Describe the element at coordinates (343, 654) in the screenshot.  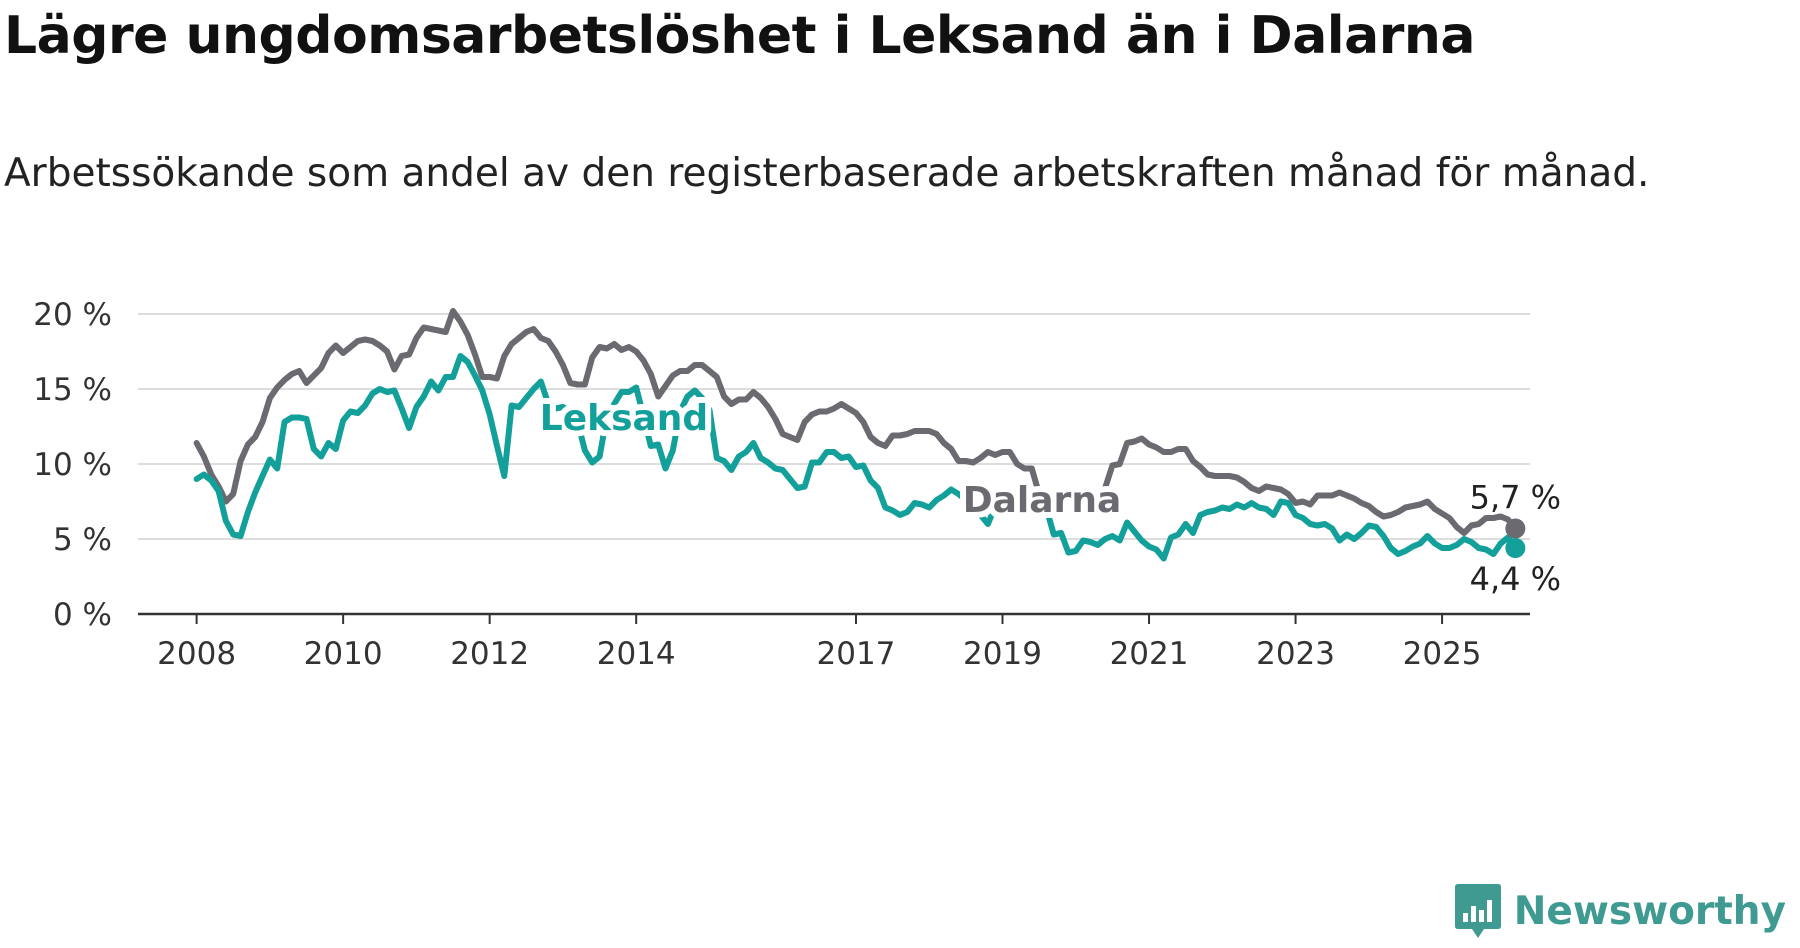
I see `x-tick-label: 2010` at that location.